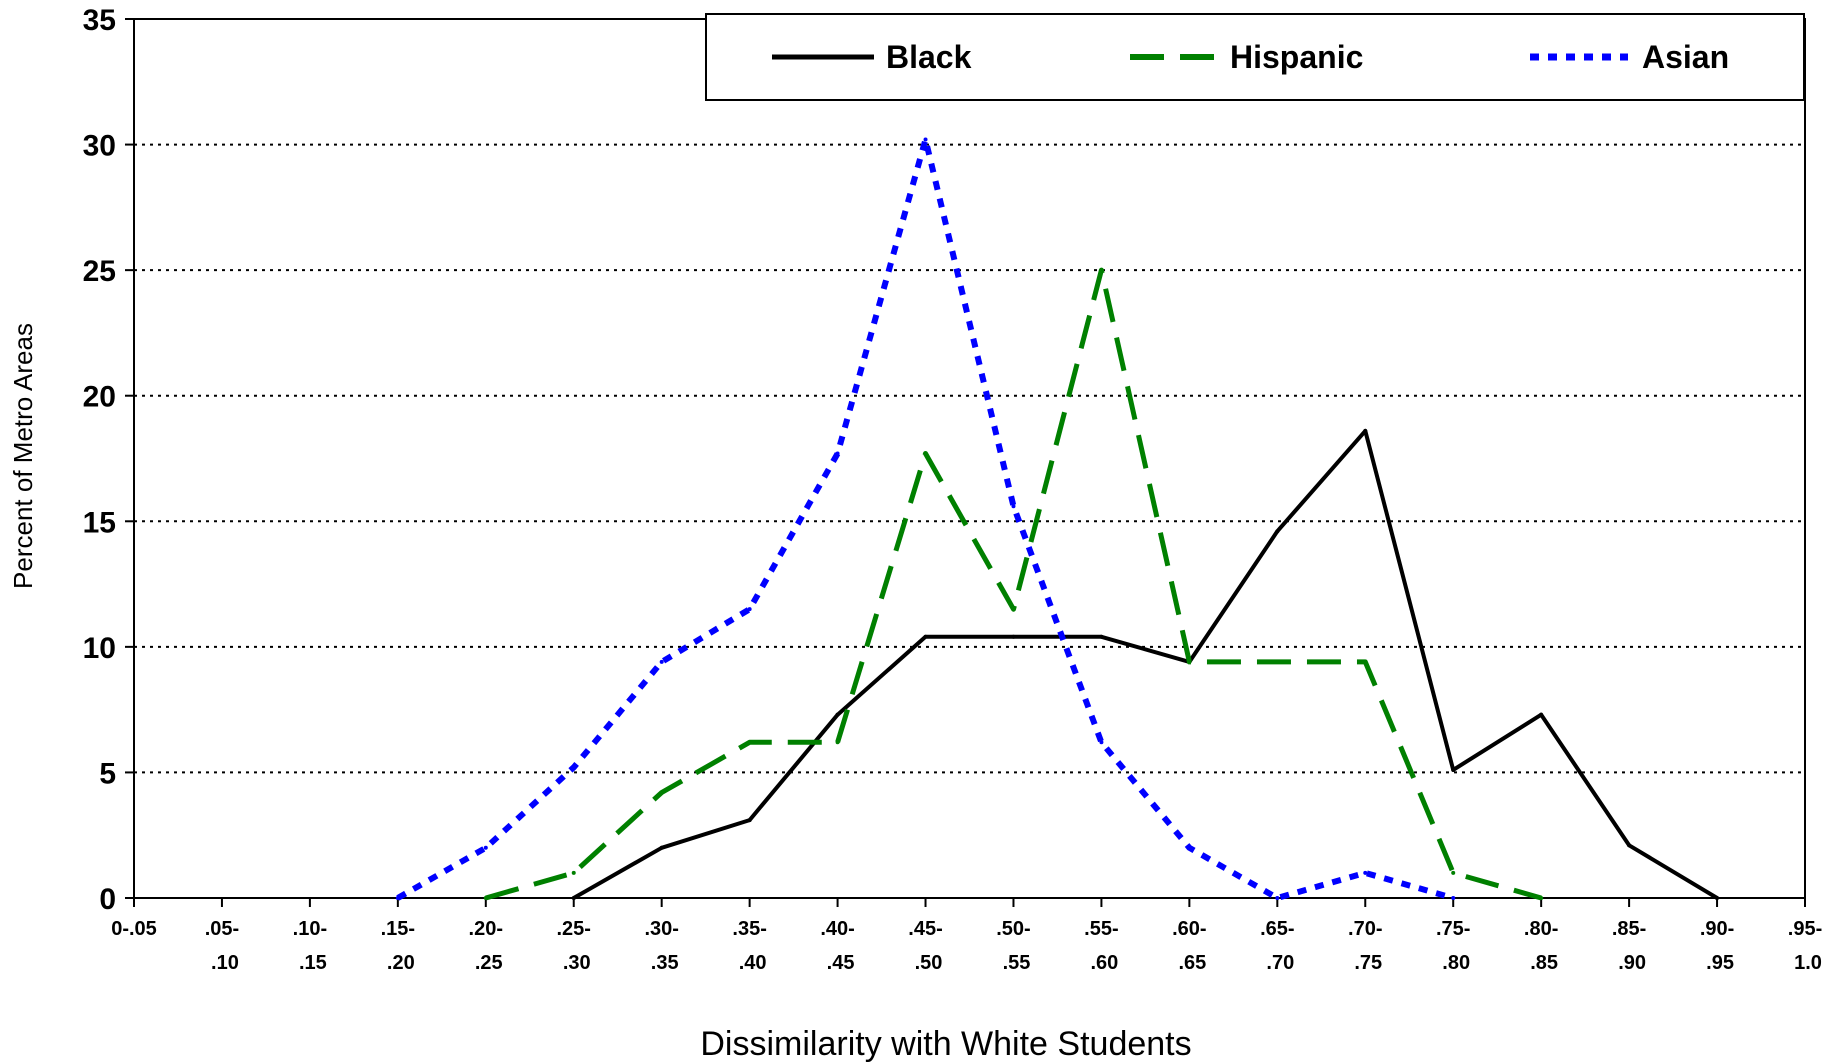  Describe the element at coordinates (945, 1043) in the screenshot. I see `x-axis-title: Dissimilarity with White Students` at that location.